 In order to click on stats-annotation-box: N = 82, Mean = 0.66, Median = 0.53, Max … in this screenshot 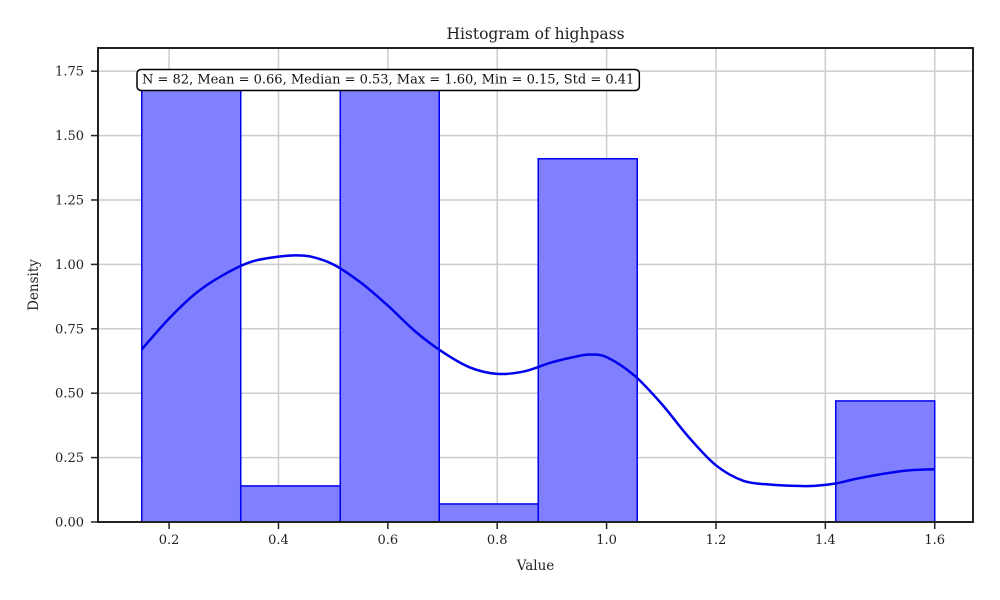, I will do `click(388, 80)`.